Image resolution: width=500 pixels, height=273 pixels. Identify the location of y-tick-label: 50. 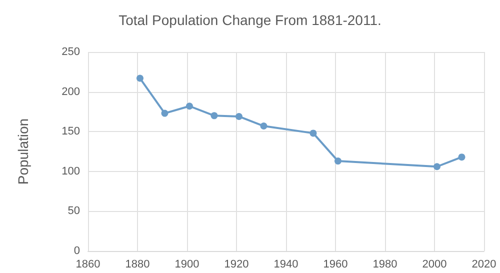
(74, 211).